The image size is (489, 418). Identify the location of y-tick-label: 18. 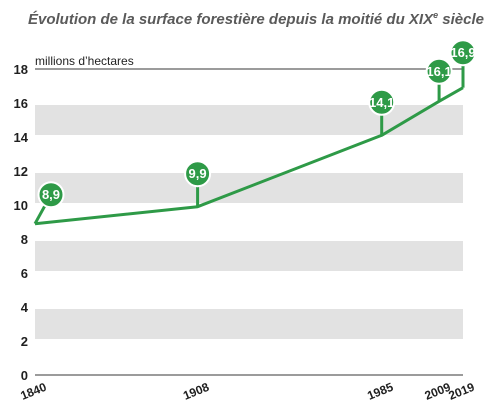
(21, 69).